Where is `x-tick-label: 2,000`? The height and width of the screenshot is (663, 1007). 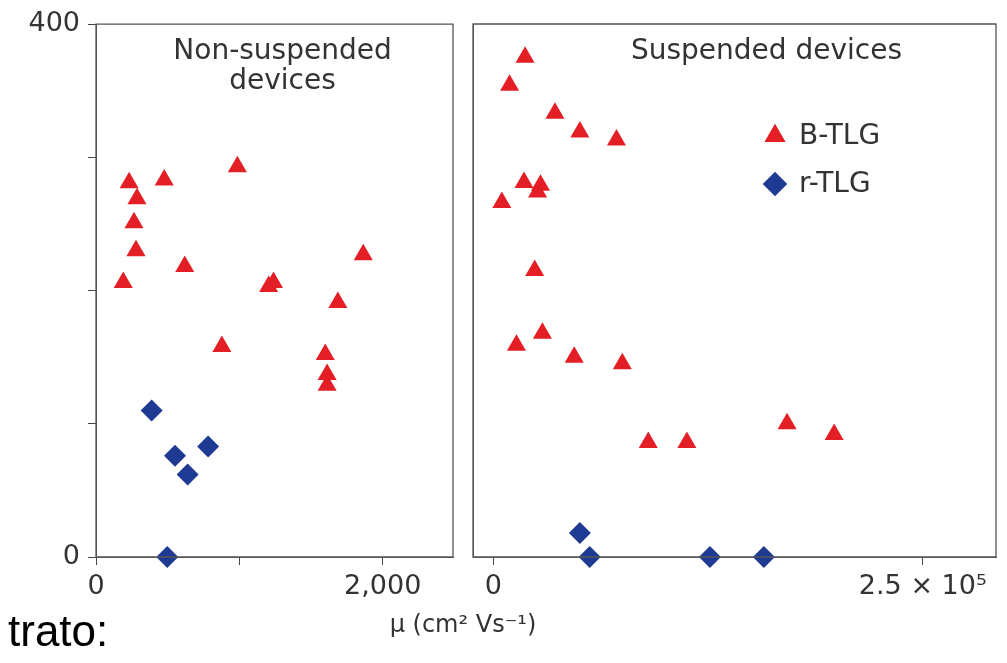
x-tick-label: 2,000 is located at coordinates (383, 585).